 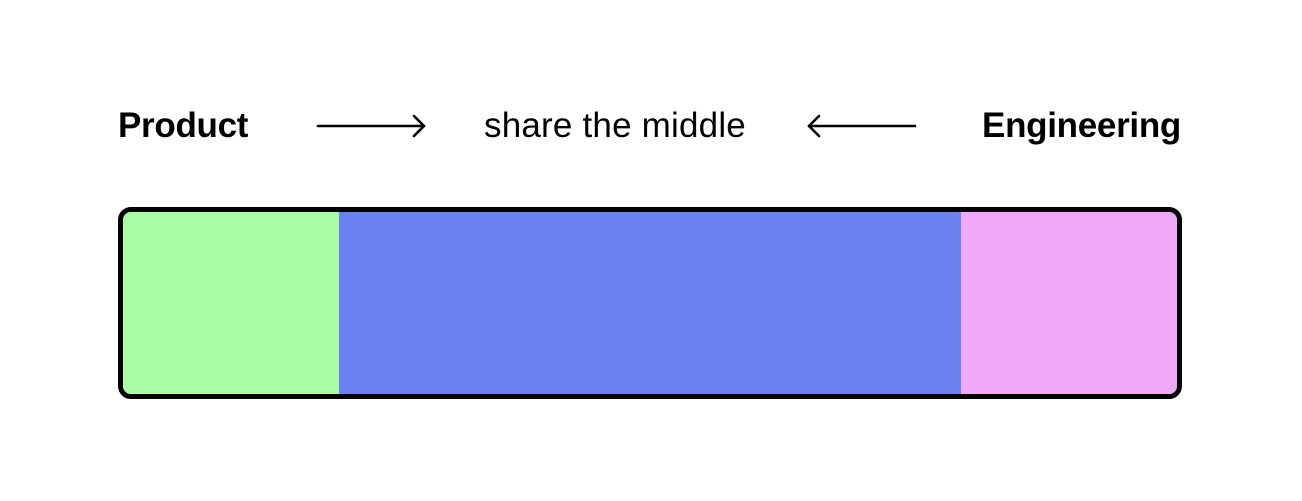 I want to click on arrow-left-icon, so click(x=862, y=126).